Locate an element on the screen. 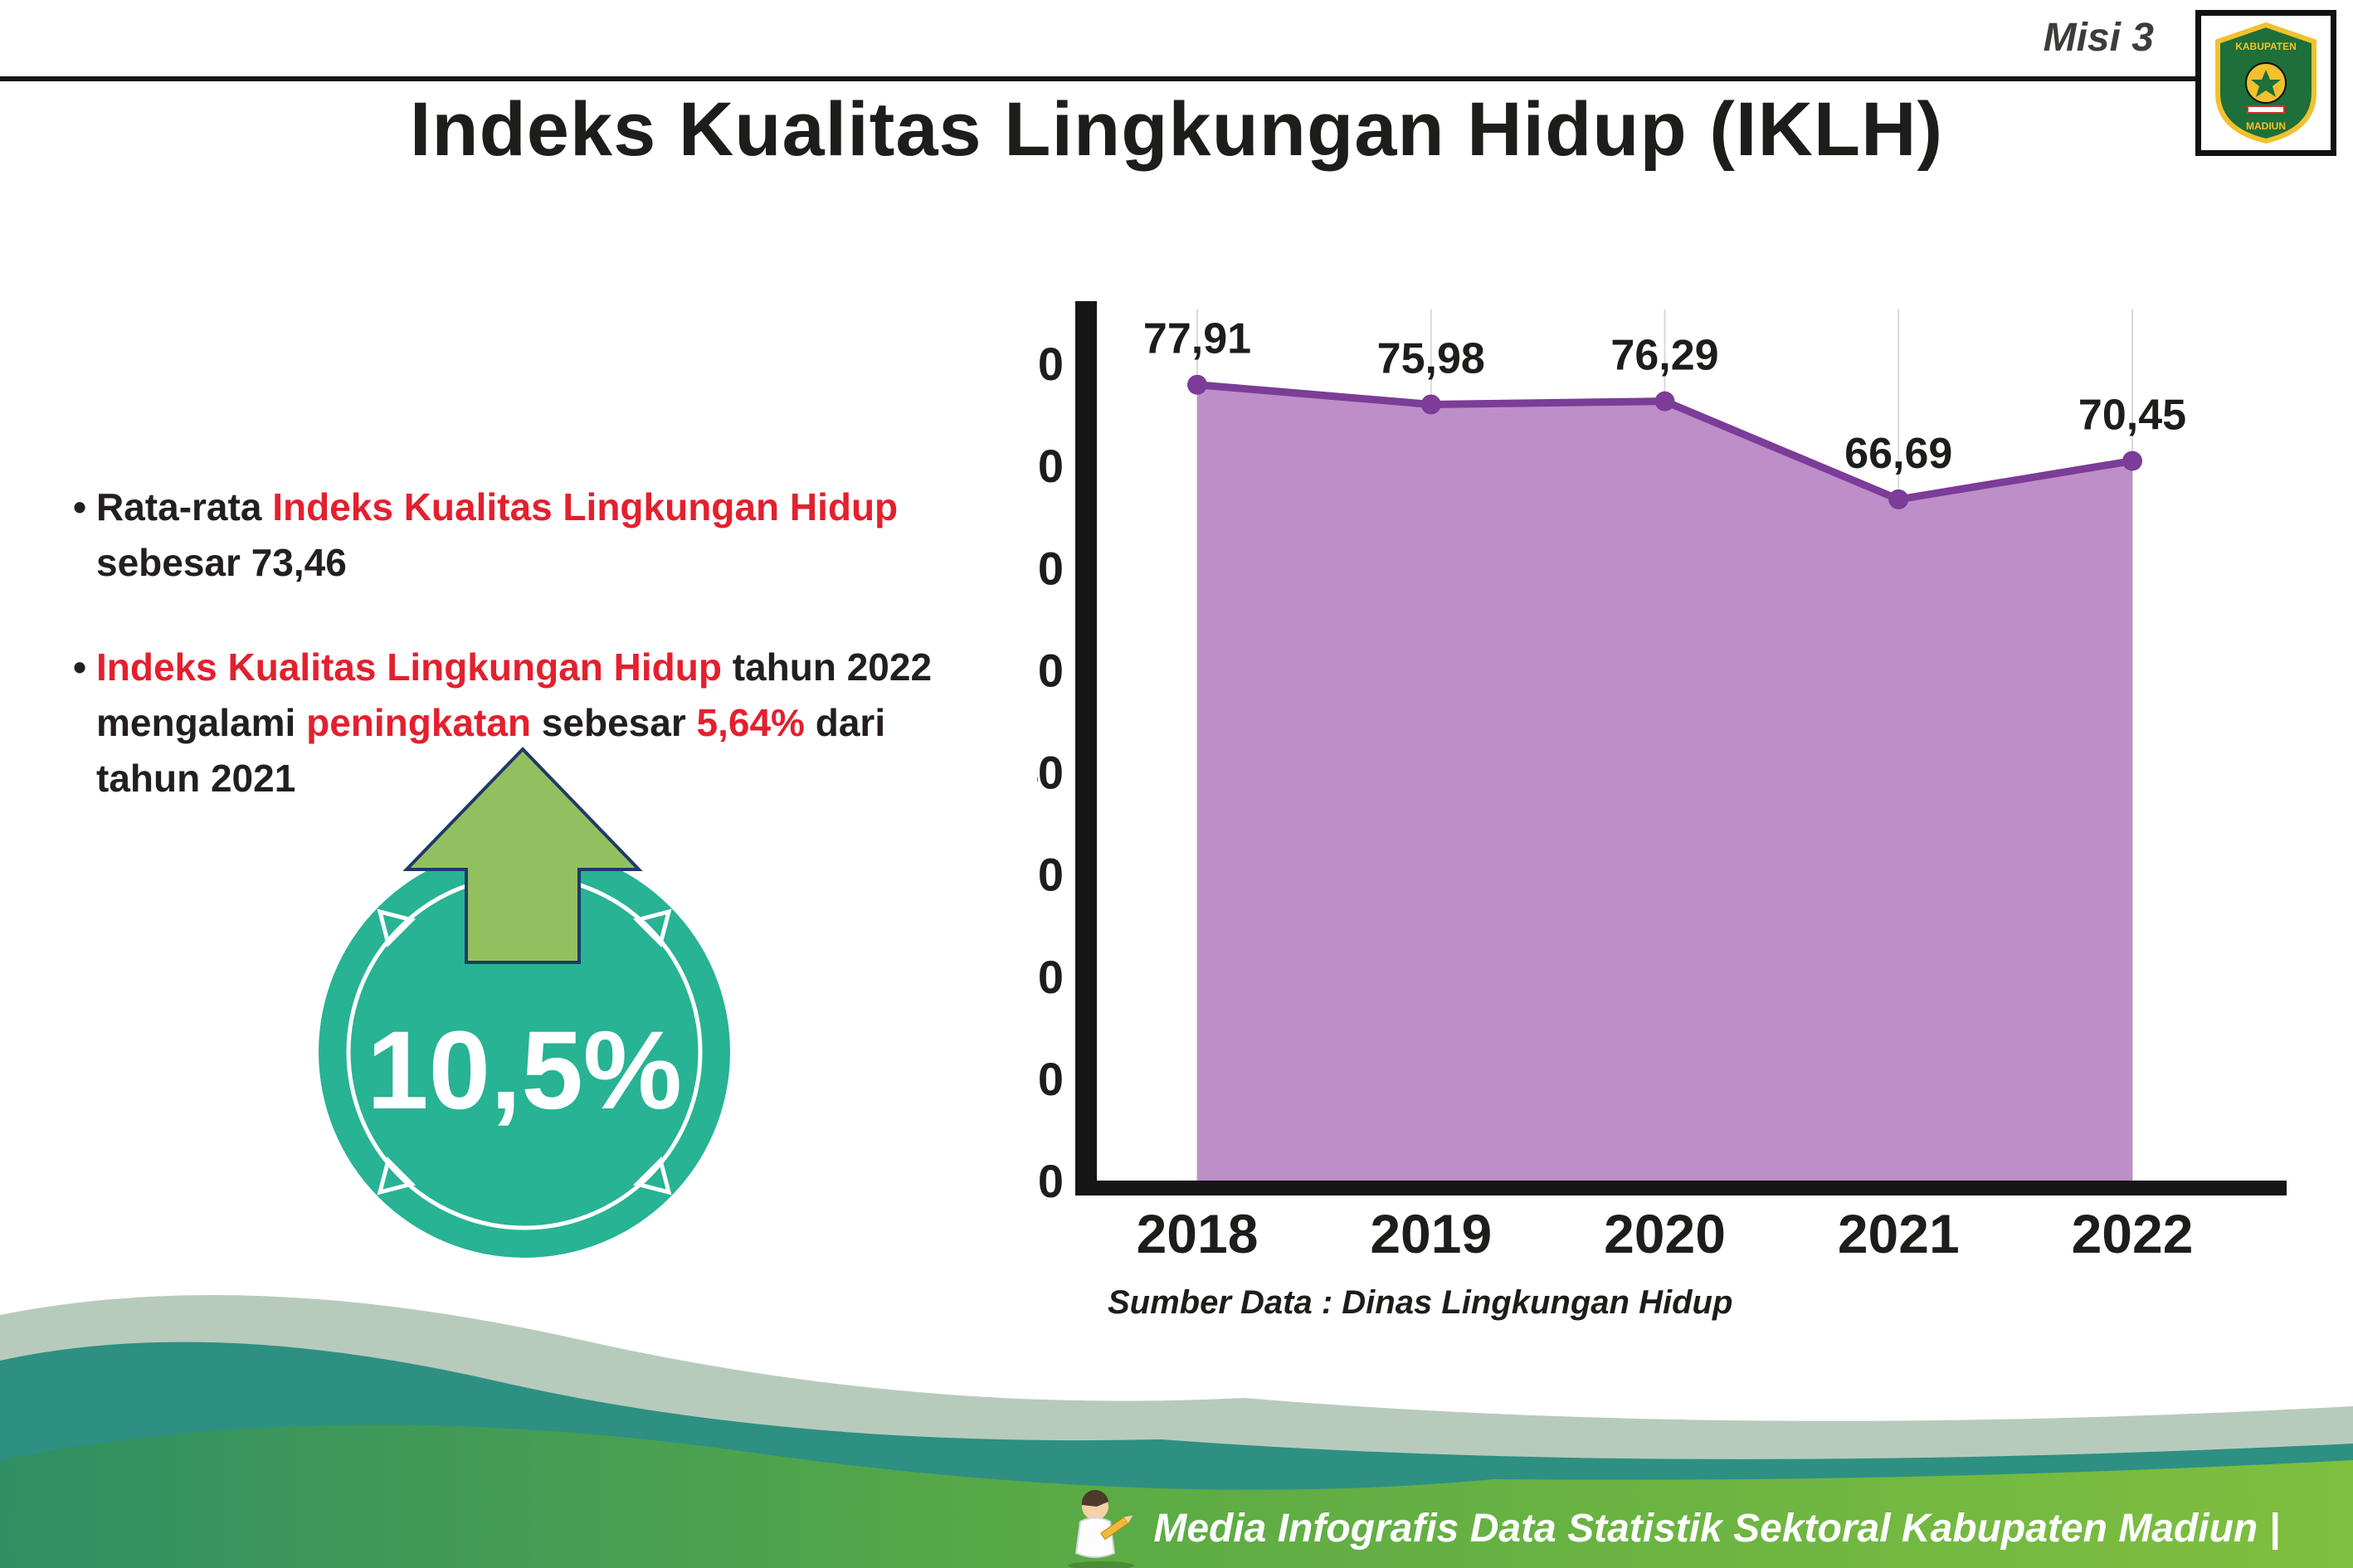 The image size is (2353, 1568). bullet1-post: sebesar 73,46 is located at coordinates (221, 562).